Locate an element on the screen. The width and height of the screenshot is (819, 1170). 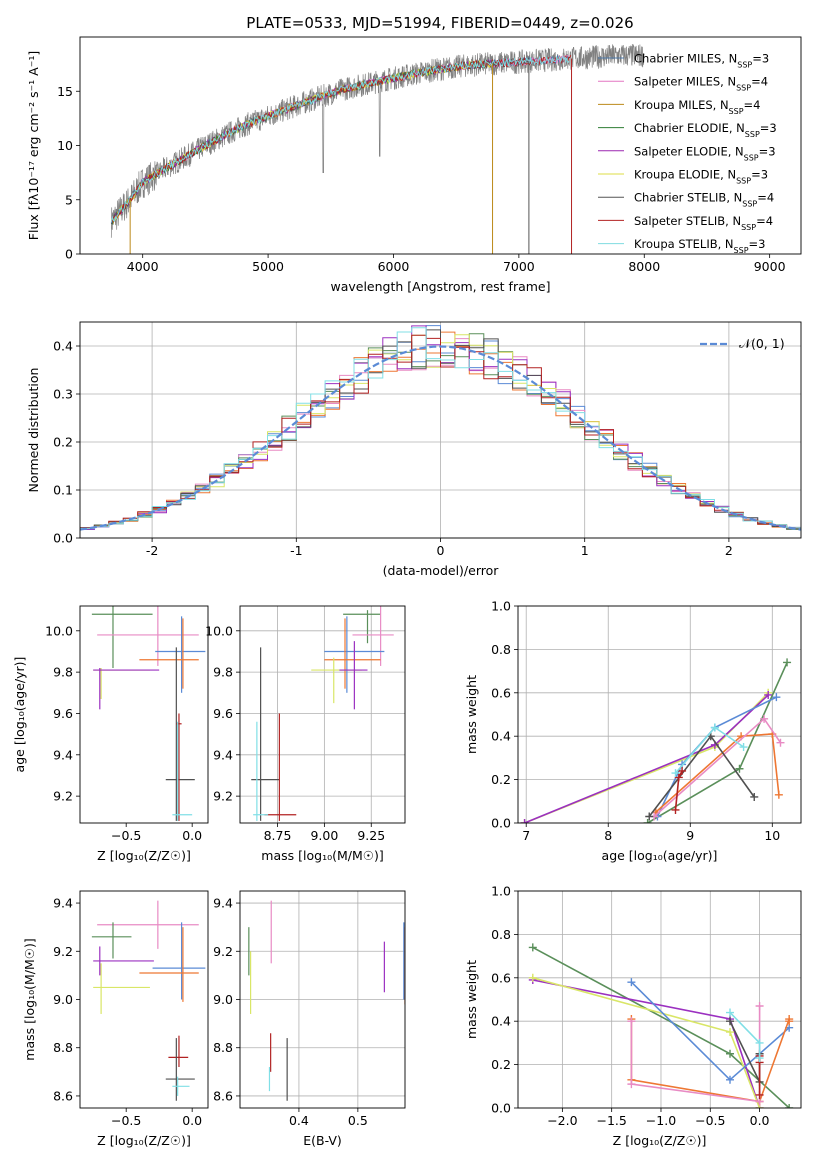
x-tick-label: 8000 is located at coordinates (644, 266).